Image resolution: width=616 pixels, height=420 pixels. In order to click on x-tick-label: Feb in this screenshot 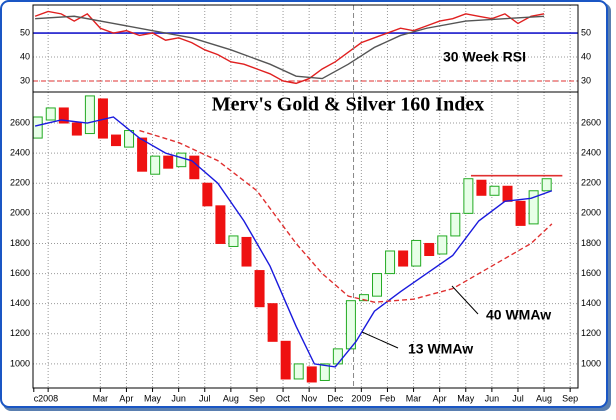, I will do `click(388, 398)`.